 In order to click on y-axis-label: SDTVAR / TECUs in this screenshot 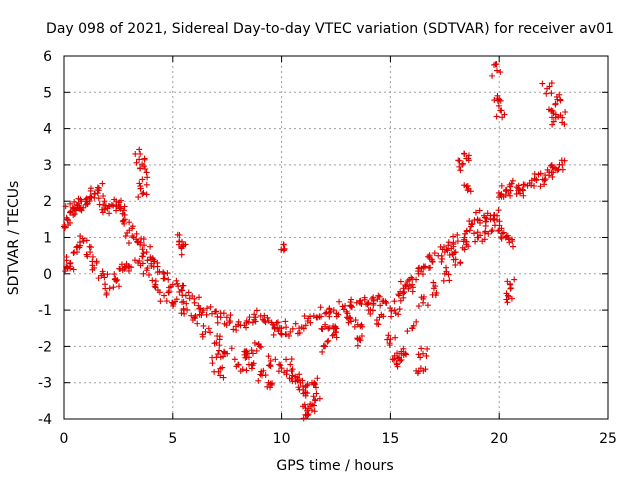, I will do `click(14, 238)`.